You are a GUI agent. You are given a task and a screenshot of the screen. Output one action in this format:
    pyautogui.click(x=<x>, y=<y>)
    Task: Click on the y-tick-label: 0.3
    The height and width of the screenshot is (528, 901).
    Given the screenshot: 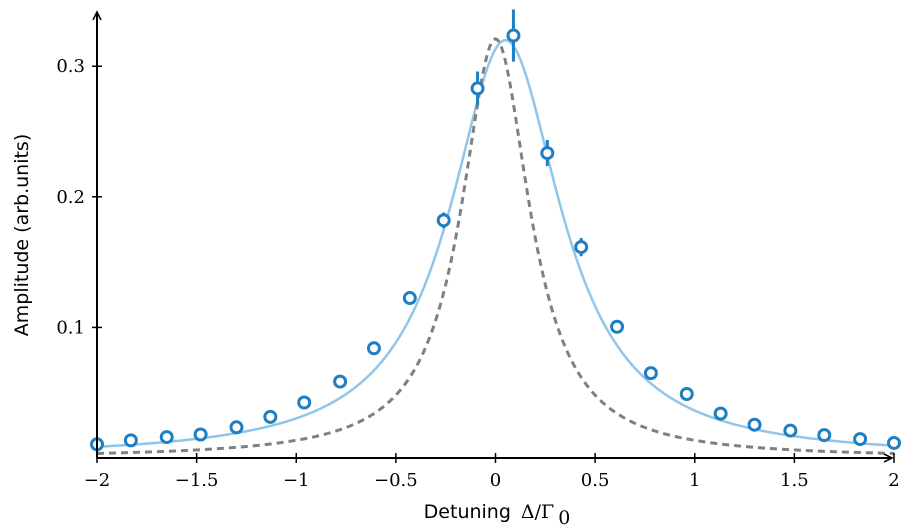 What is the action you would take?
    pyautogui.click(x=70, y=66)
    